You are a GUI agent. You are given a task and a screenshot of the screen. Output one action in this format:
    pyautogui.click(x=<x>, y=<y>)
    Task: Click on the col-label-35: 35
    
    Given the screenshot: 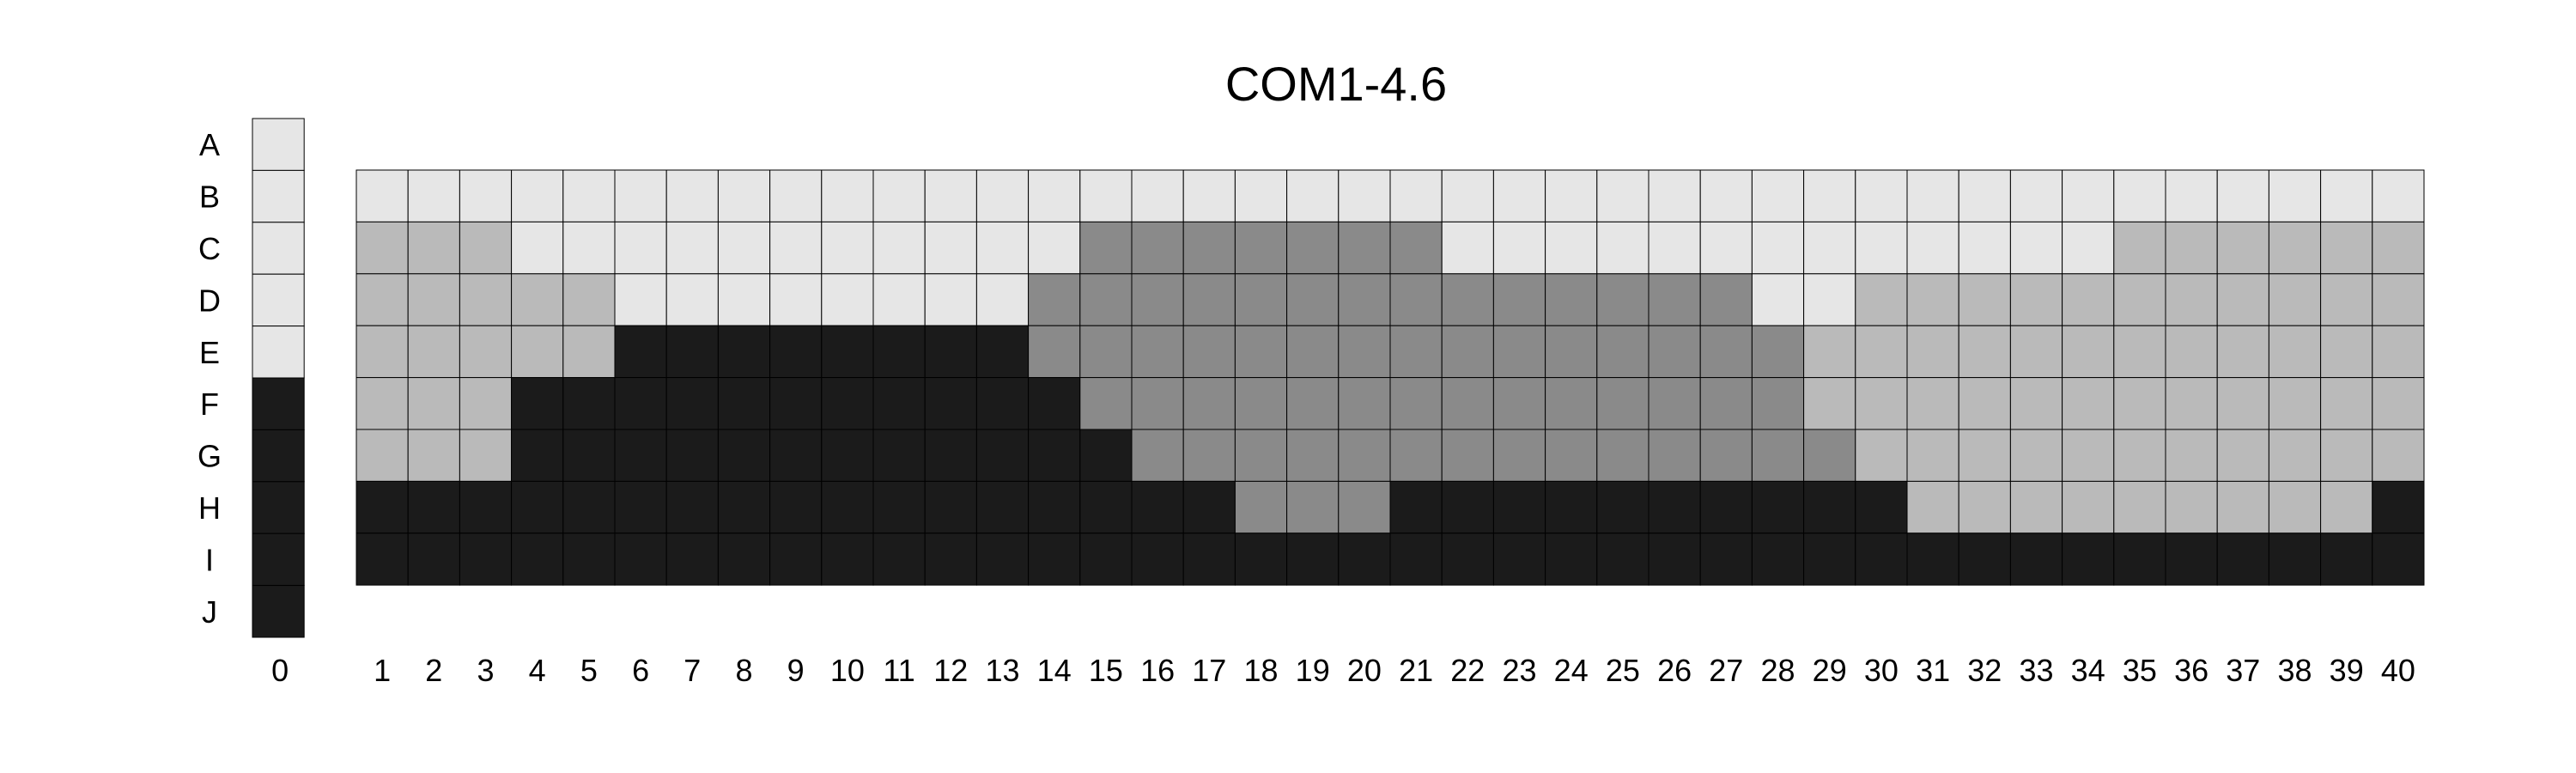 What is the action you would take?
    pyautogui.click(x=2140, y=670)
    